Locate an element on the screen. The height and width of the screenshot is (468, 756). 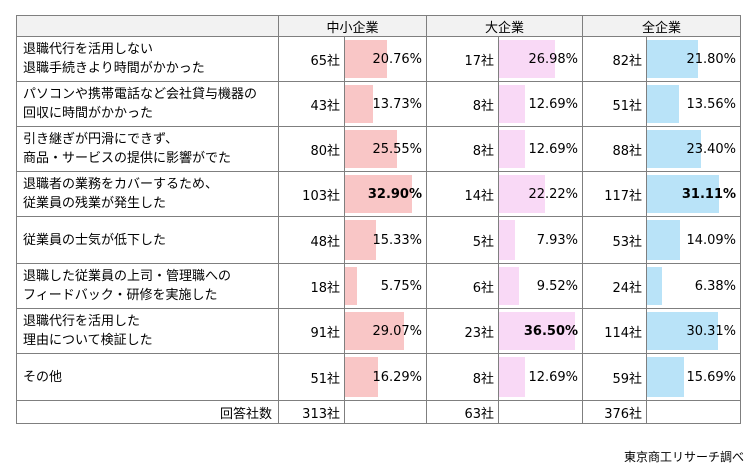
total-row: 回答社数 313社 63社 376社 is located at coordinates (379, 412).